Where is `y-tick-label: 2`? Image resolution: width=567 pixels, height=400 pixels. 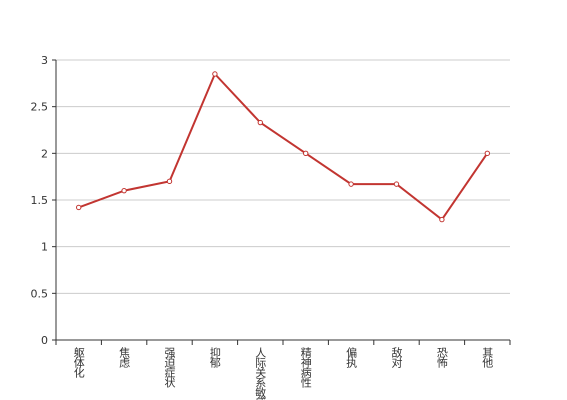
y-tick-label: 2 is located at coordinates (44, 153).